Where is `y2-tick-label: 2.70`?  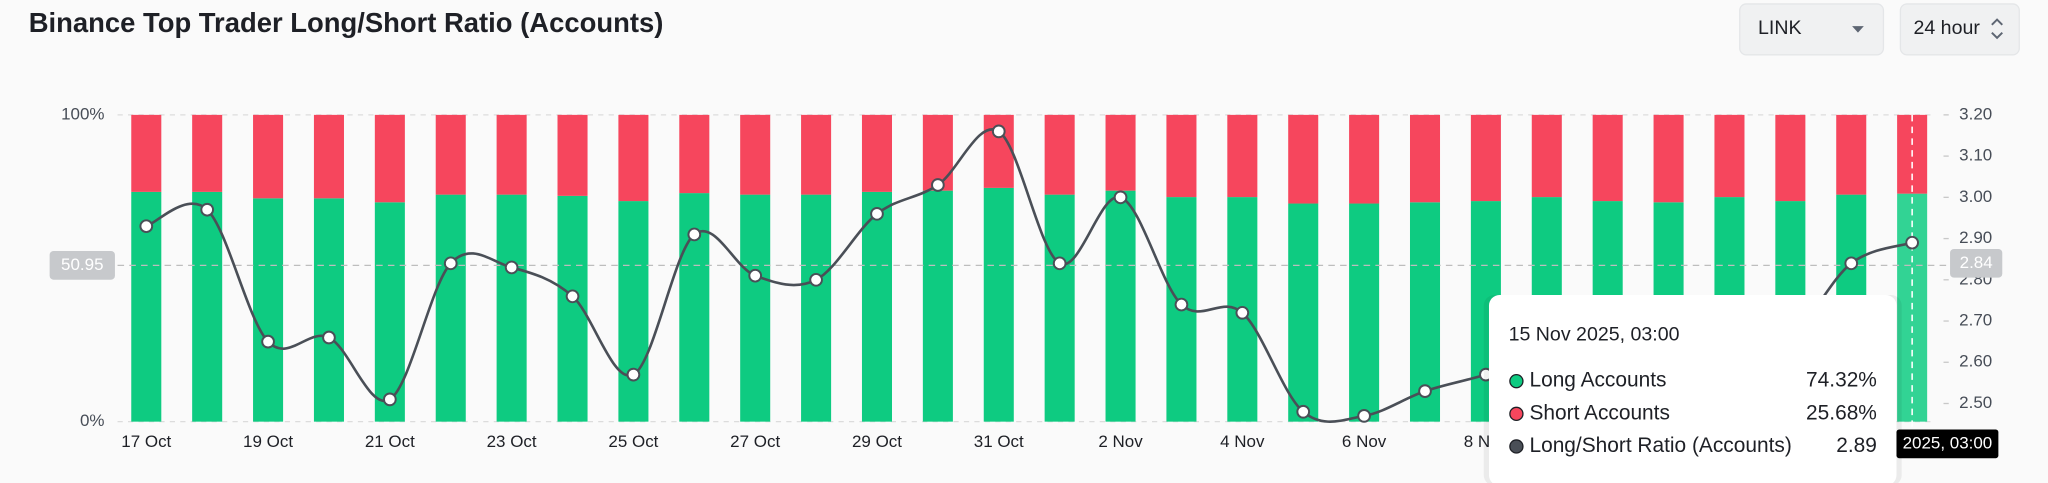
y2-tick-label: 2.70 is located at coordinates (1975, 320).